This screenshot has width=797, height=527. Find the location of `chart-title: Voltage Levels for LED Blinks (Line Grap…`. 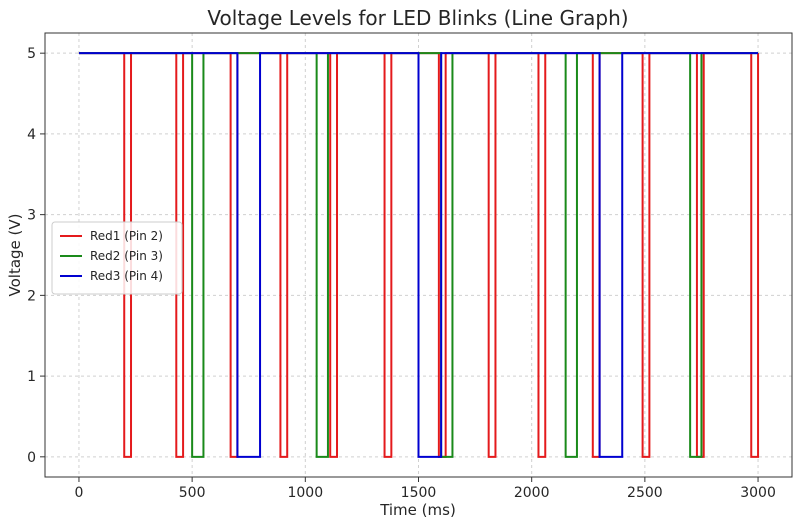

chart-title: Voltage Levels for LED Blinks (Line Grap… is located at coordinates (417, 18).